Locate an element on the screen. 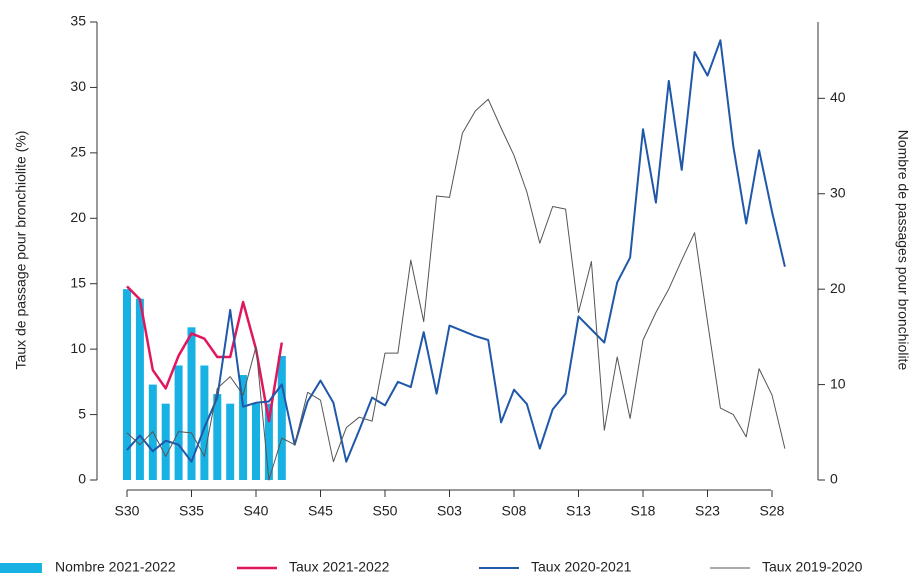  y-tick-label: 30 is located at coordinates (78, 86).